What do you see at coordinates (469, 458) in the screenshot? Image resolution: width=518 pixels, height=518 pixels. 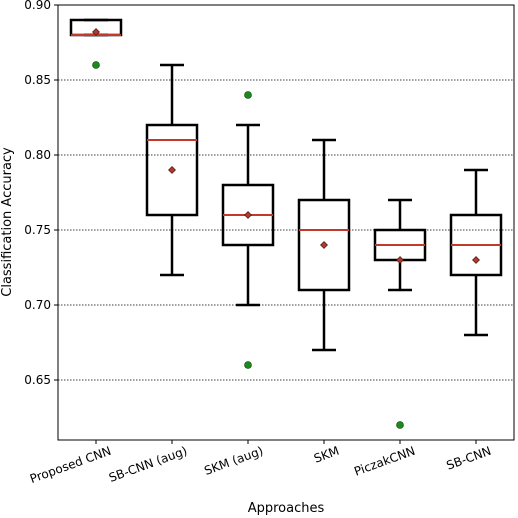 I see `x-tick-label: SB-CNN` at bounding box center [469, 458].